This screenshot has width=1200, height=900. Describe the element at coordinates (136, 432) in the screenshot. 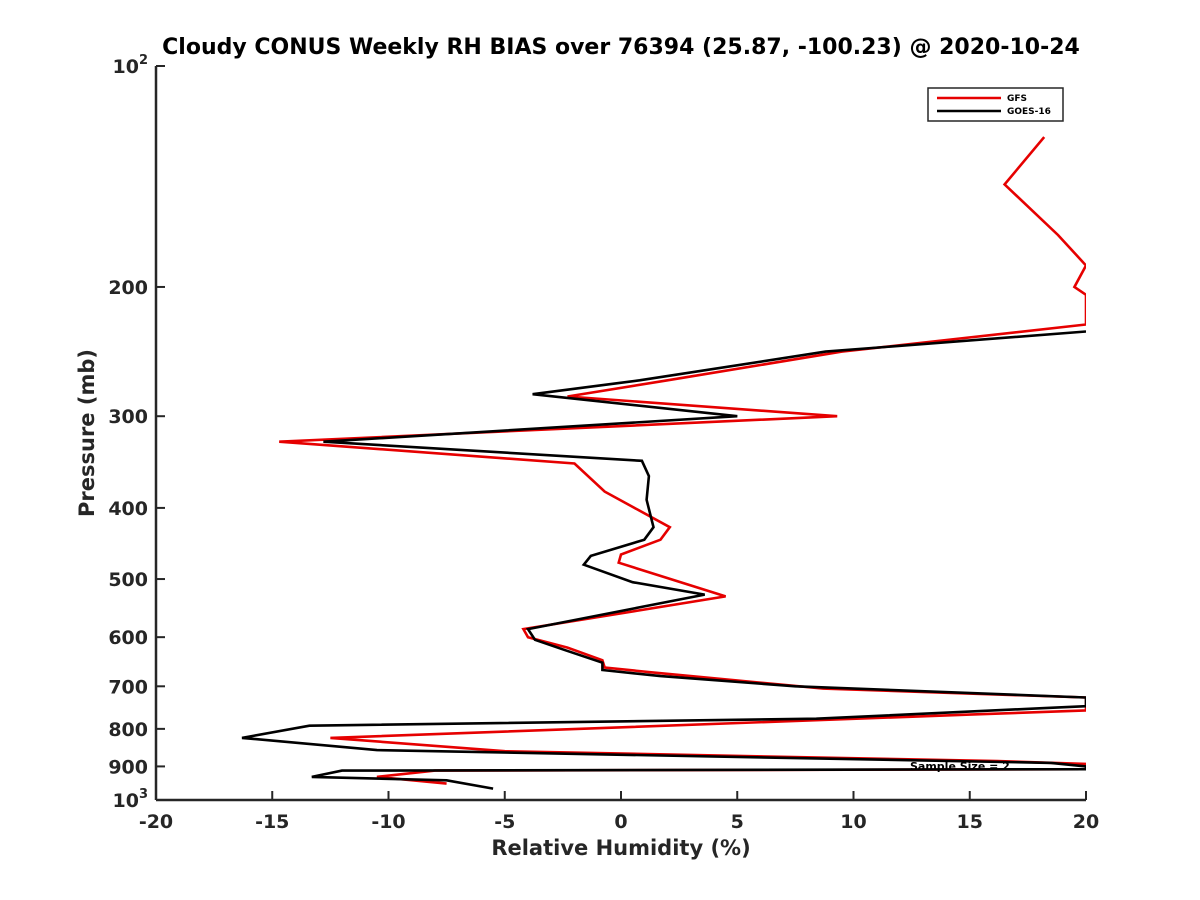

I see `y-axis-ticks: 10² 200 300 400 500 600 700 800 900 10³` at that location.